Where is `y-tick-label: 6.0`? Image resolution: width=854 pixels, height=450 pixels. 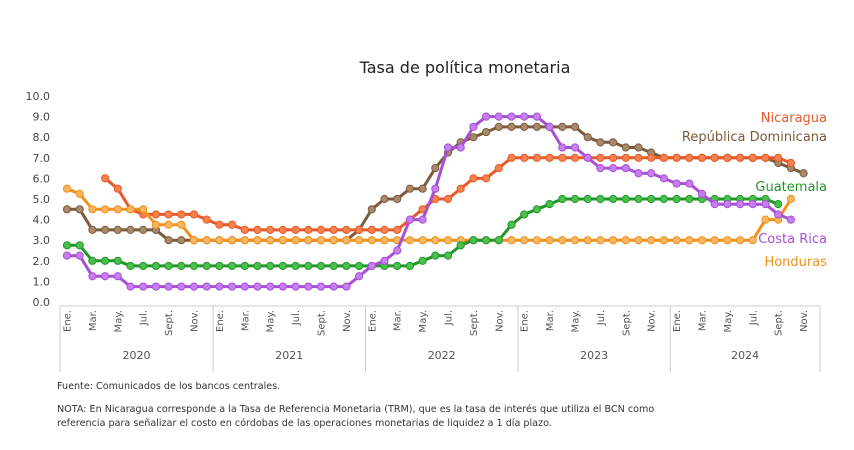 y-tick-label: 6.0 is located at coordinates (42, 178).